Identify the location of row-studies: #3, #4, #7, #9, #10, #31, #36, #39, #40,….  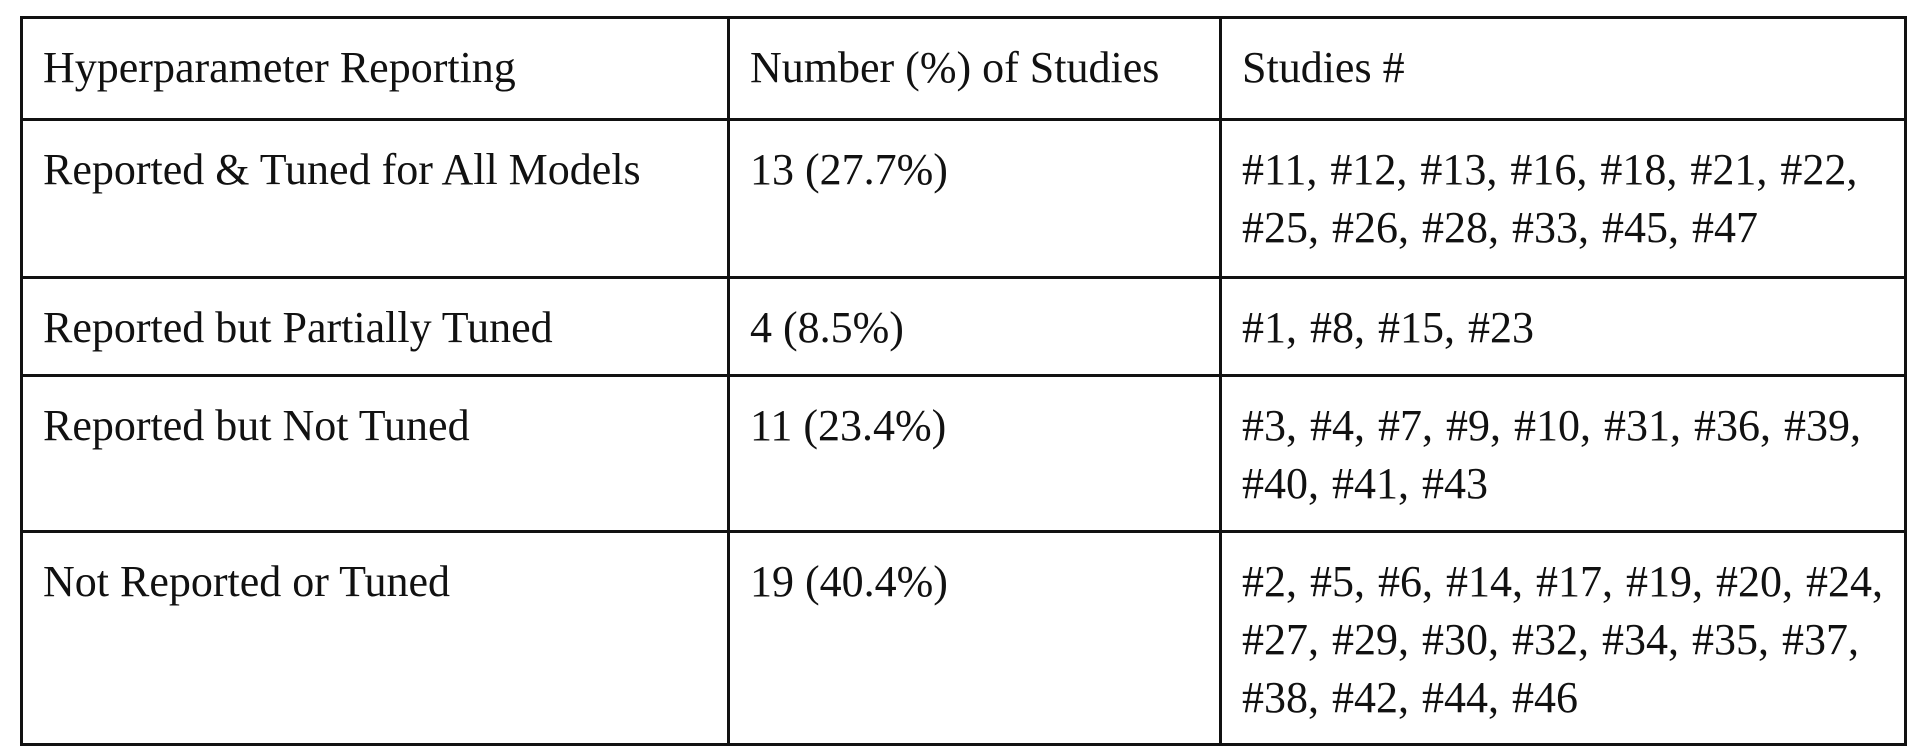
(1563, 453).